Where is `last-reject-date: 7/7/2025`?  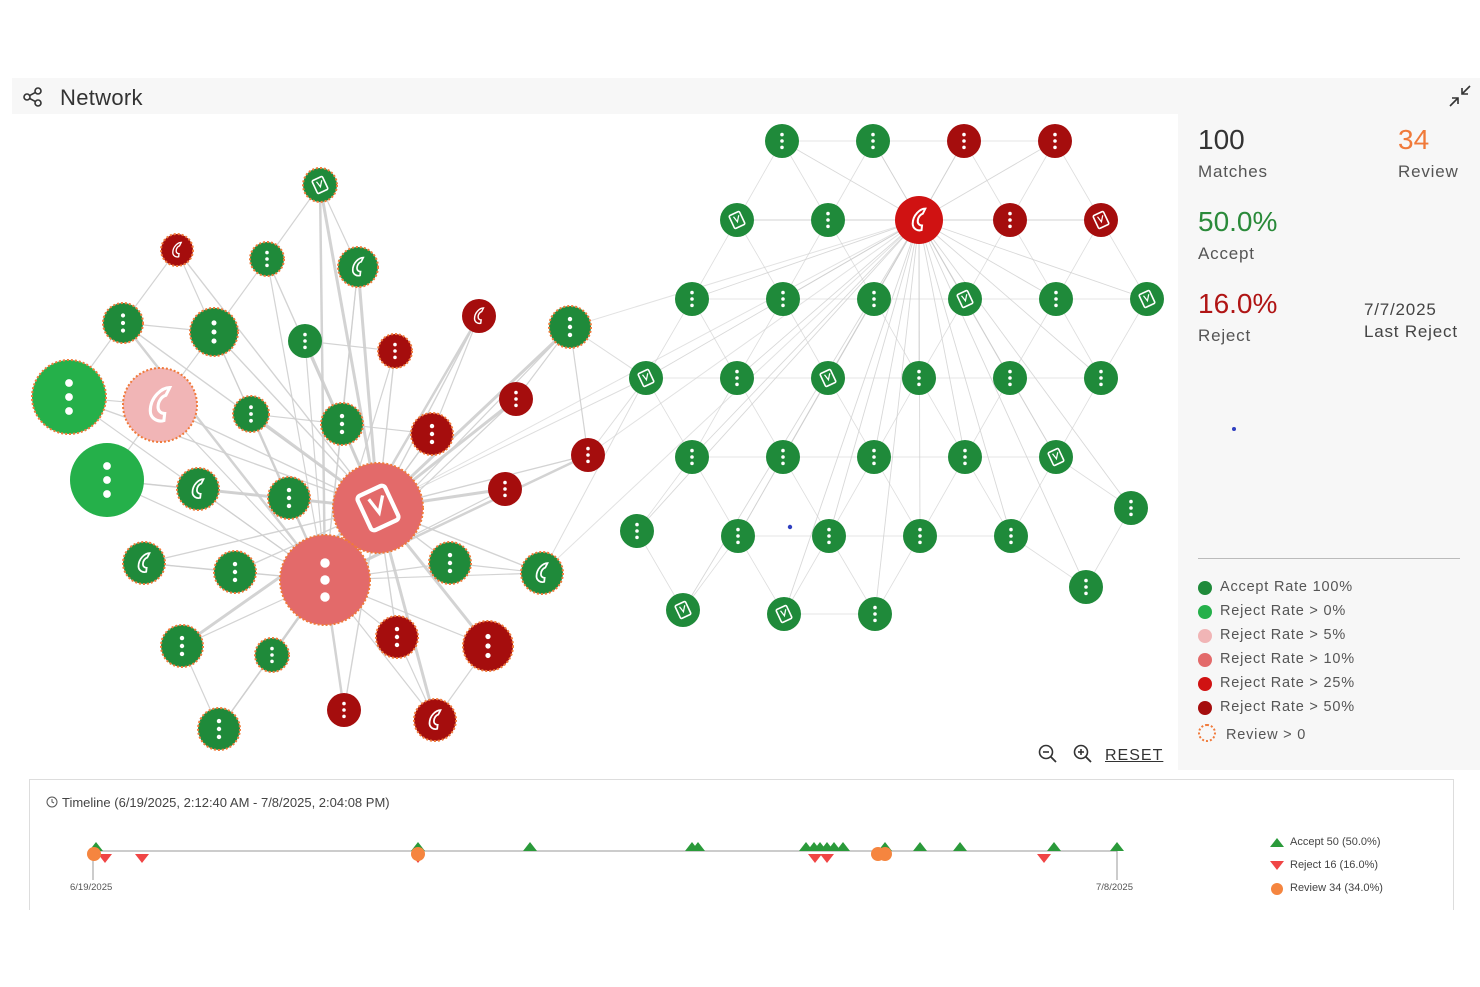 last-reject-date: 7/7/2025 is located at coordinates (1400, 309).